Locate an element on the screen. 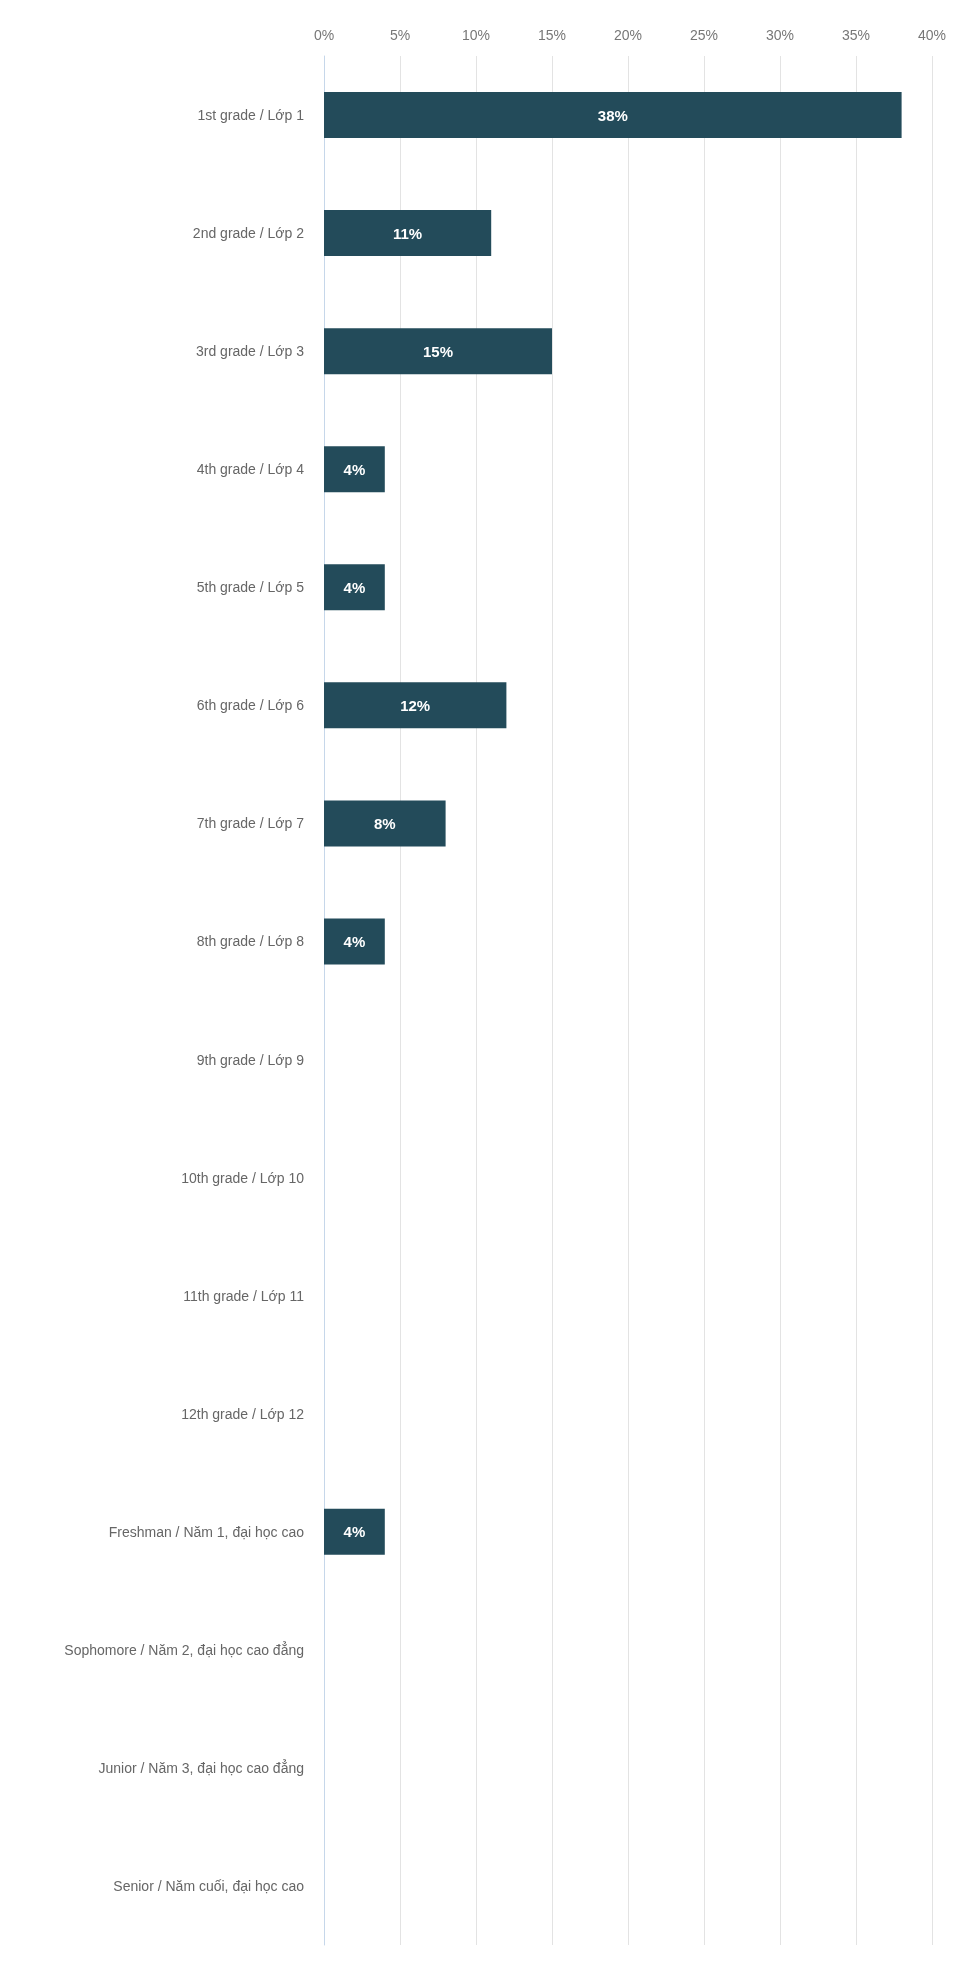  x-tick-label: 35% is located at coordinates (856, 35).